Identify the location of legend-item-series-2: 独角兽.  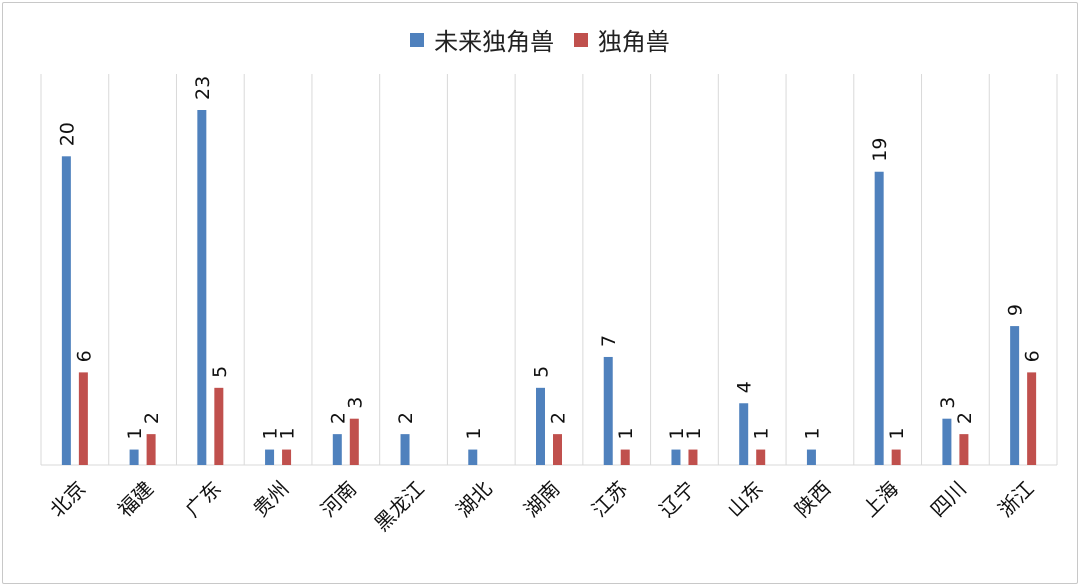
(621, 39).